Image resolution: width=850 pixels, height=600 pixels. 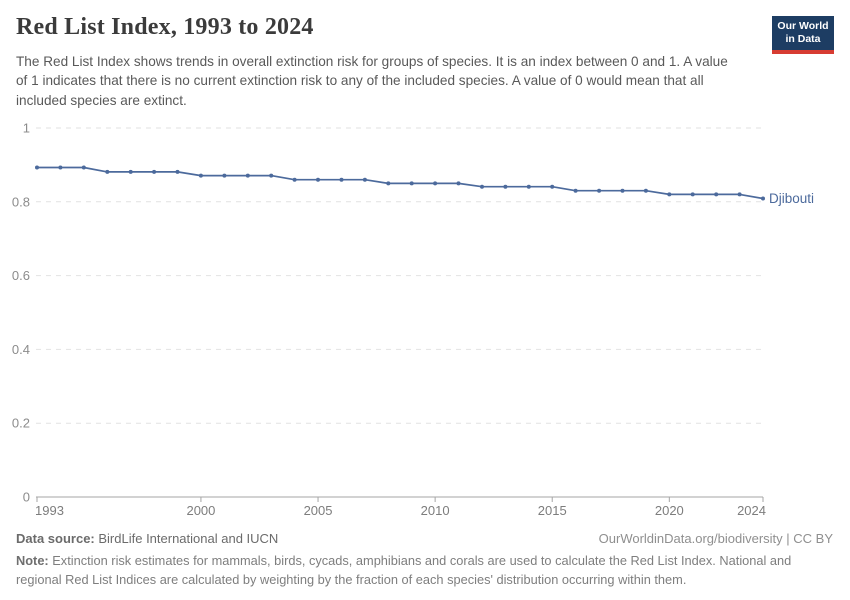 What do you see at coordinates (165, 27) in the screenshot?
I see `page-title: Red List Index, 1993 to 2024` at bounding box center [165, 27].